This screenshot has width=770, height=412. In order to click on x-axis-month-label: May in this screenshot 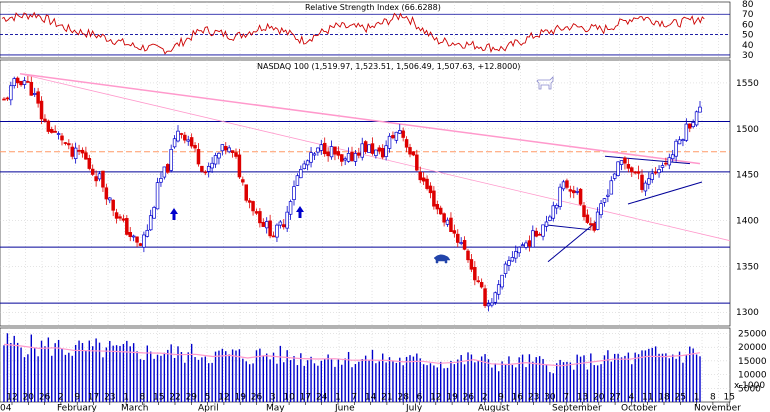, I will do `click(275, 408)`.